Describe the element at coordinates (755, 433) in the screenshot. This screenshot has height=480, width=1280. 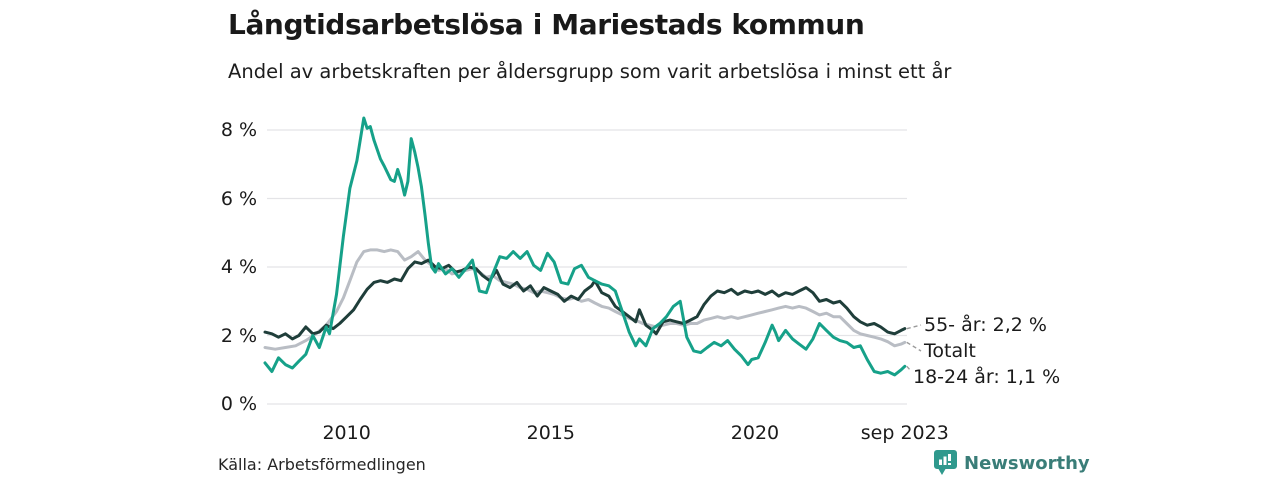
I see `x-tick-label: 2020` at that location.